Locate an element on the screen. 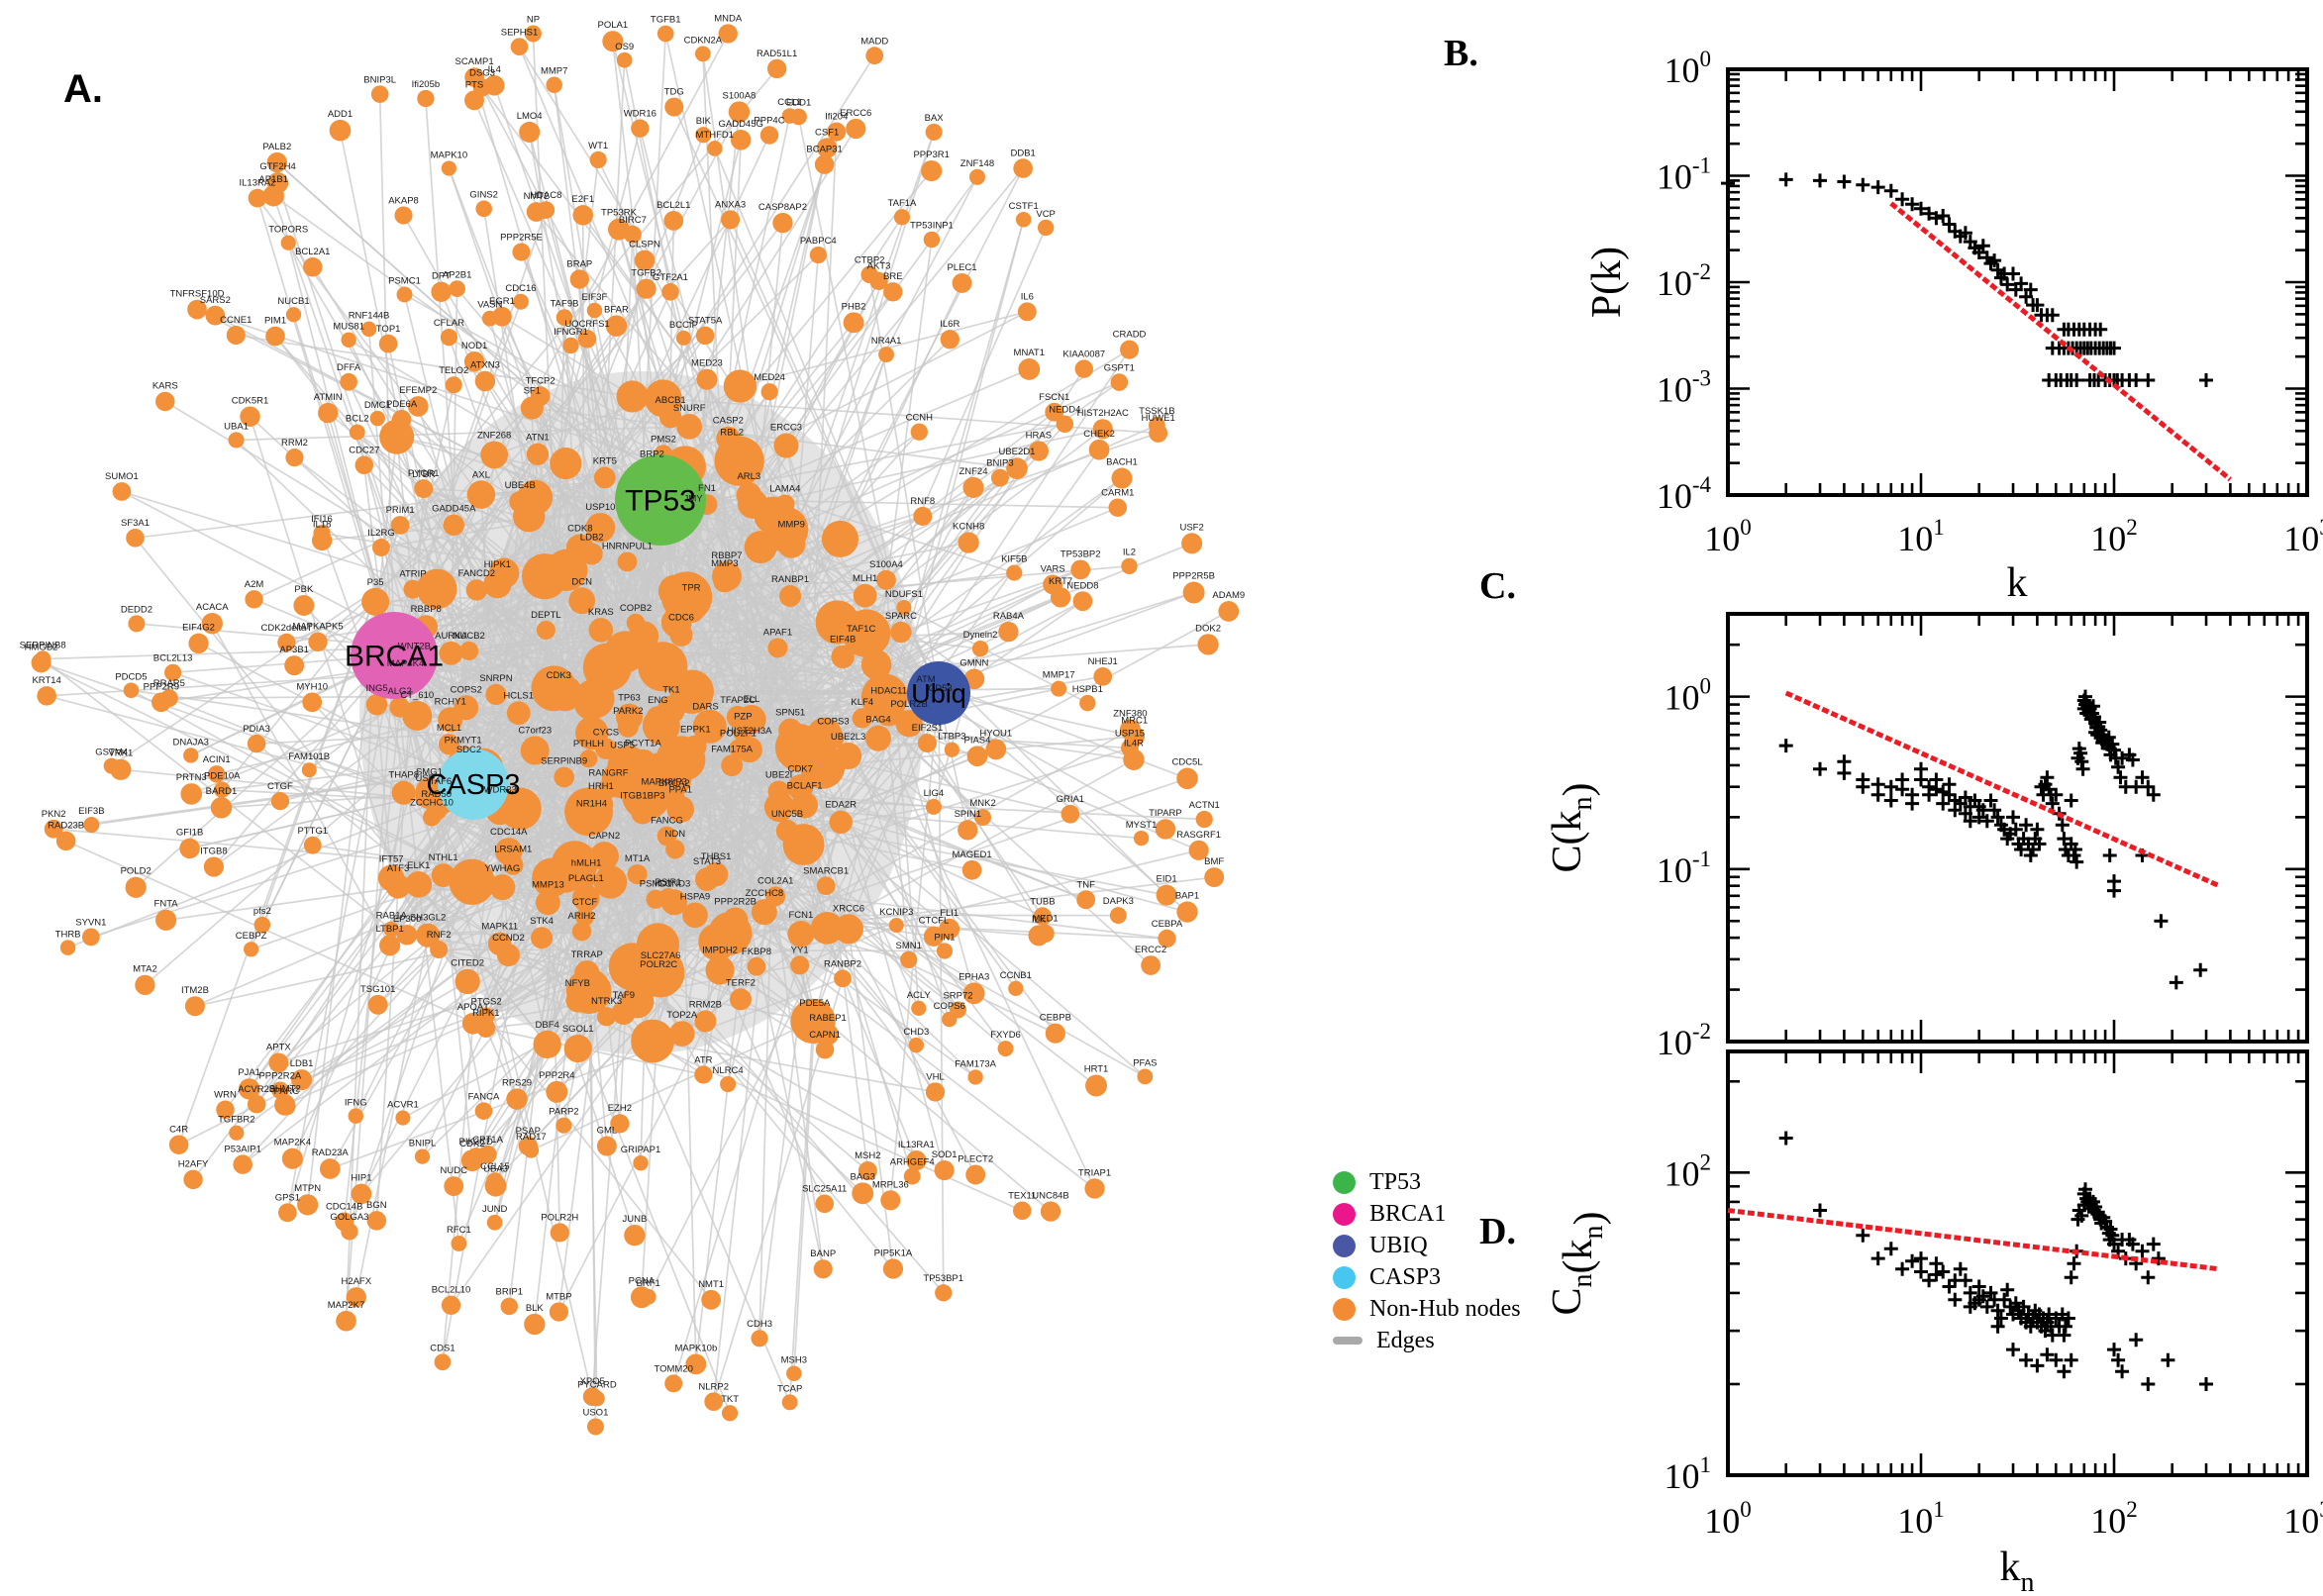  gene-label: CTCFL is located at coordinates (935, 921).